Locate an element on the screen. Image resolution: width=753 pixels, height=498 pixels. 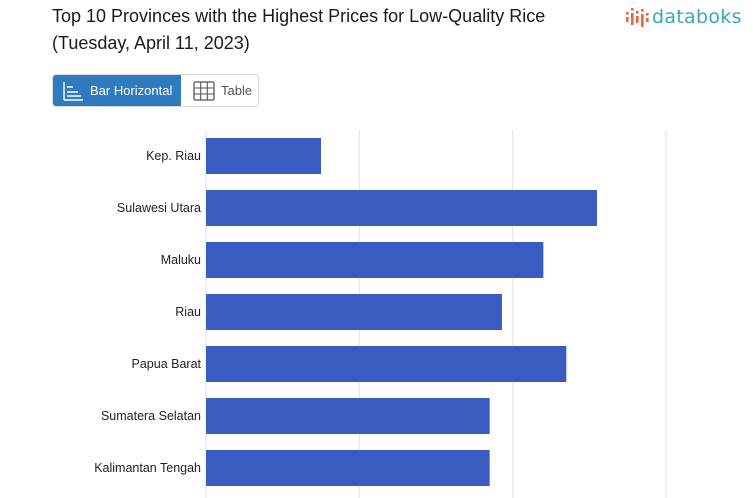
category-label: Maluku is located at coordinates (181, 260).